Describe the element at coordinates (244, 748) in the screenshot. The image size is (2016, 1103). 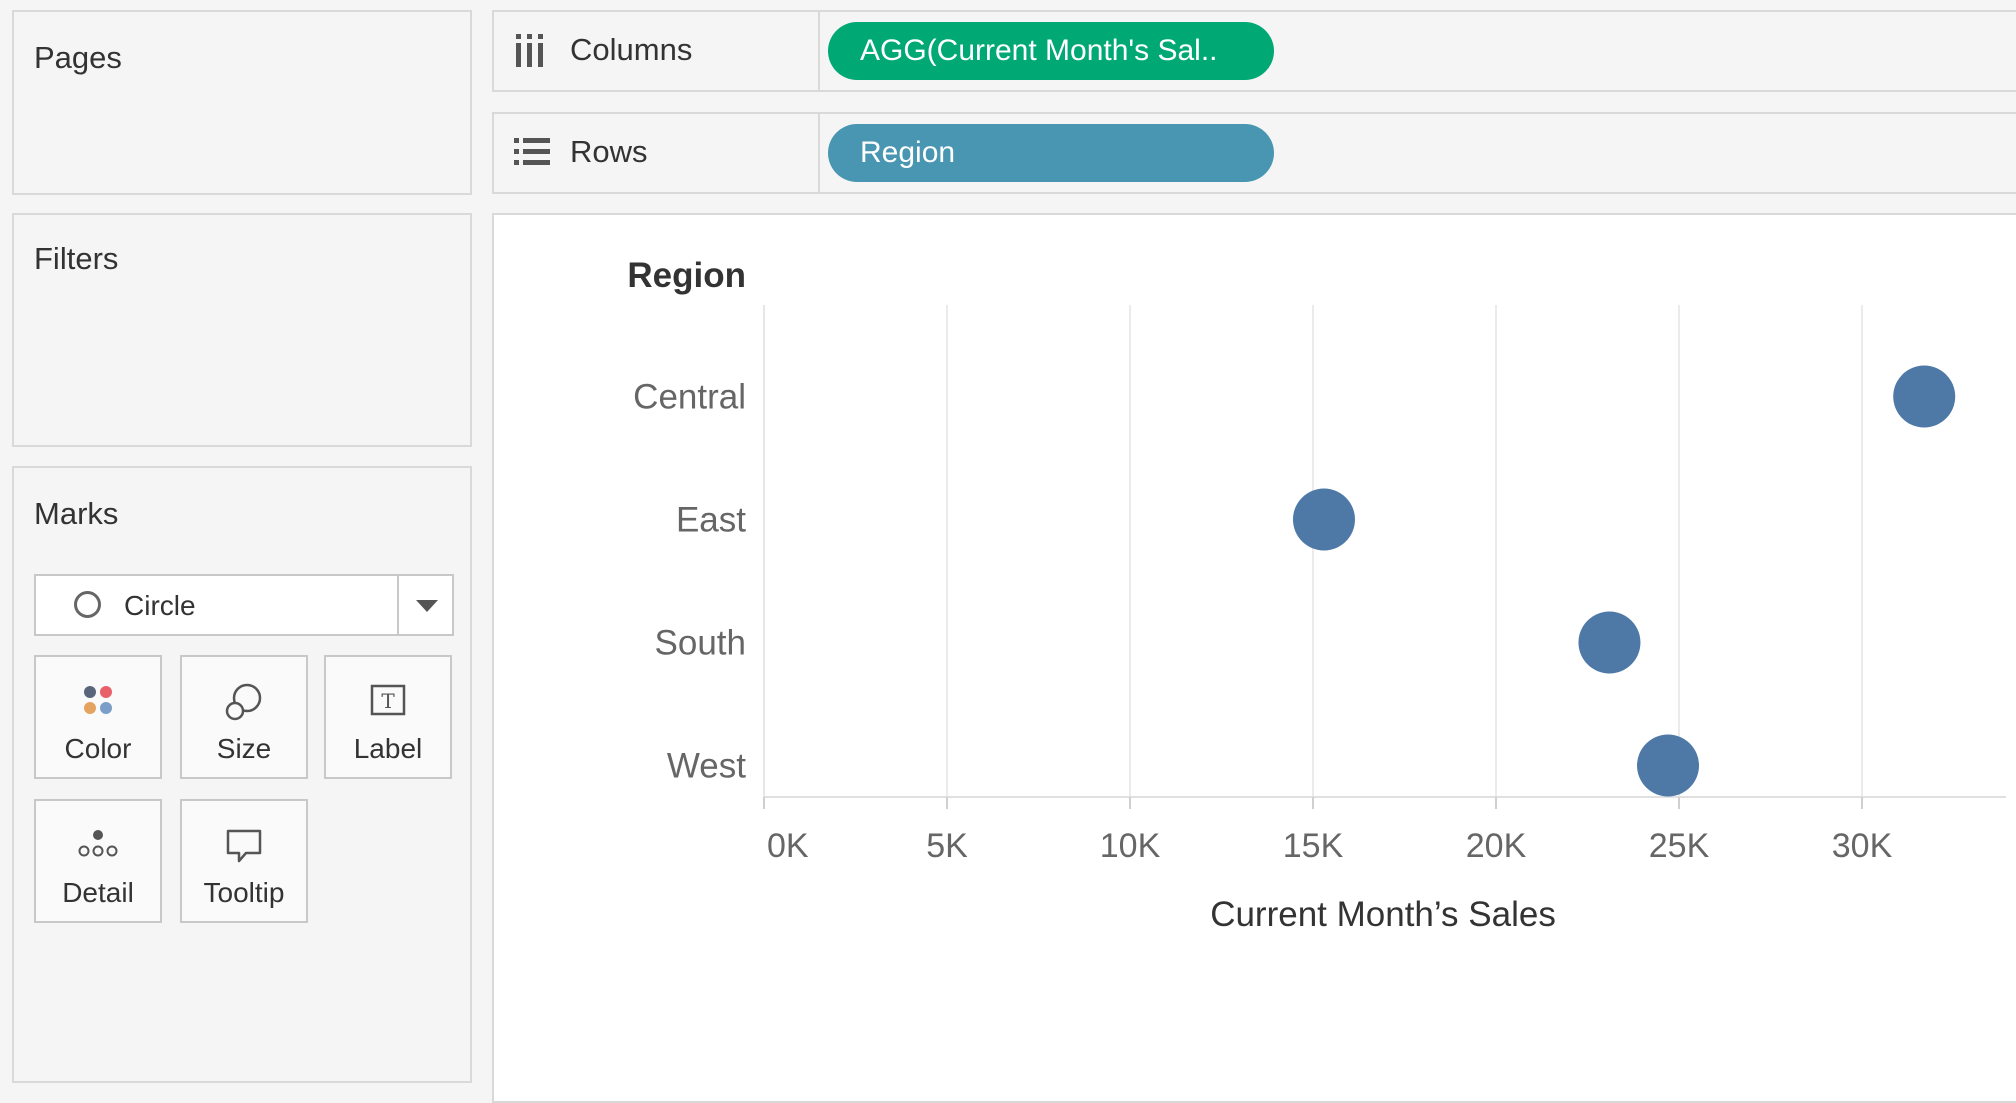
I see `size-label: Size` at that location.